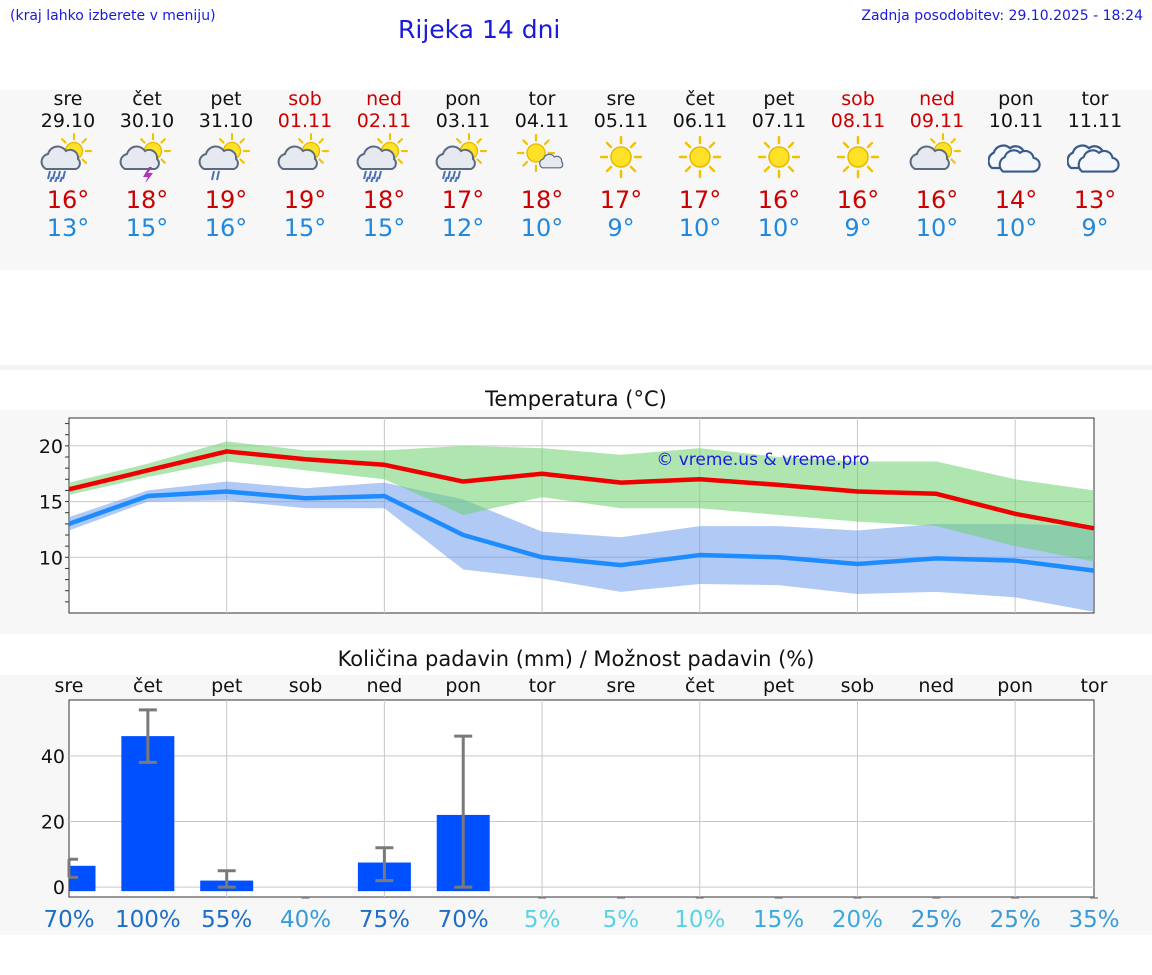 The height and width of the screenshot is (975, 1152). Describe the element at coordinates (937, 121) in the screenshot. I see `day-date: 09.11` at that location.